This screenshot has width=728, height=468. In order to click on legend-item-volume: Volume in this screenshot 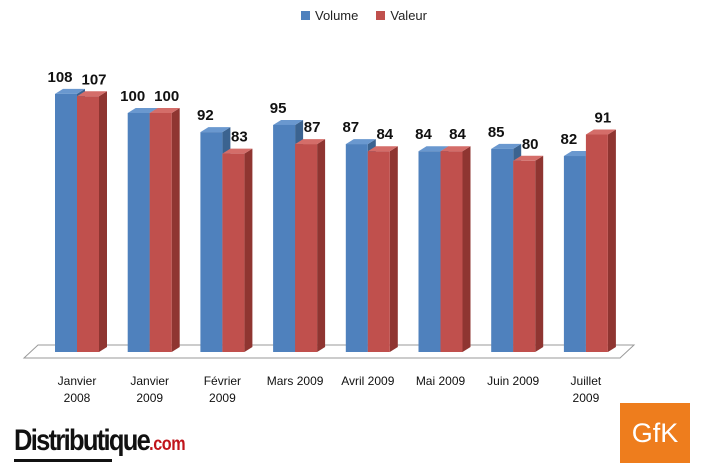, I will do `click(329, 15)`.